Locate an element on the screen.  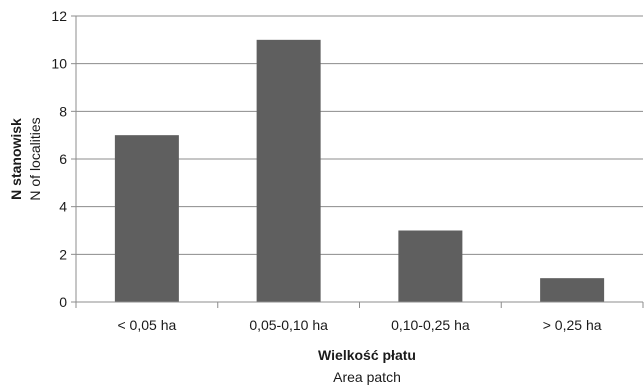
x-tick-label: > 0,25 ha is located at coordinates (572, 325).